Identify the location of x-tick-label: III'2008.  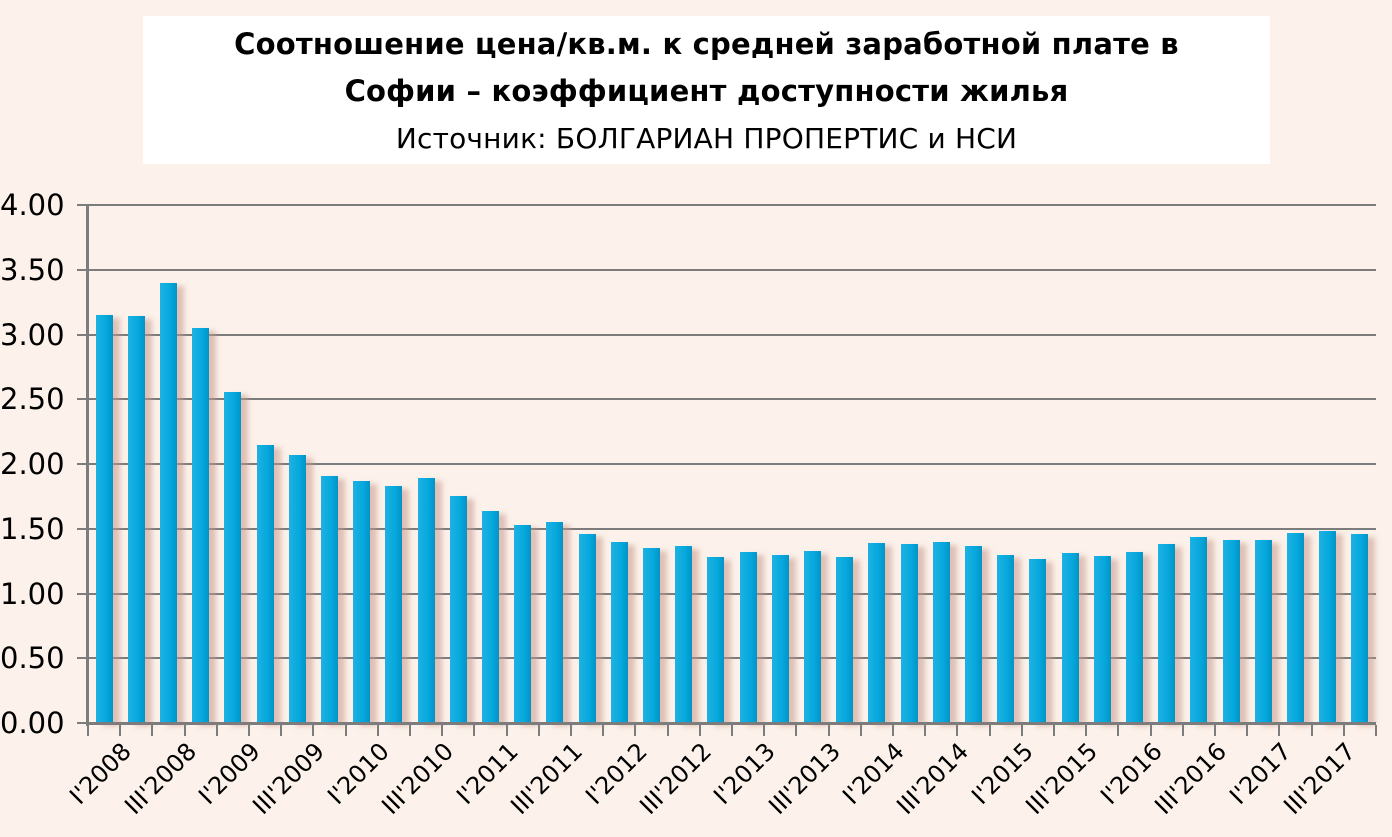
(160, 778).